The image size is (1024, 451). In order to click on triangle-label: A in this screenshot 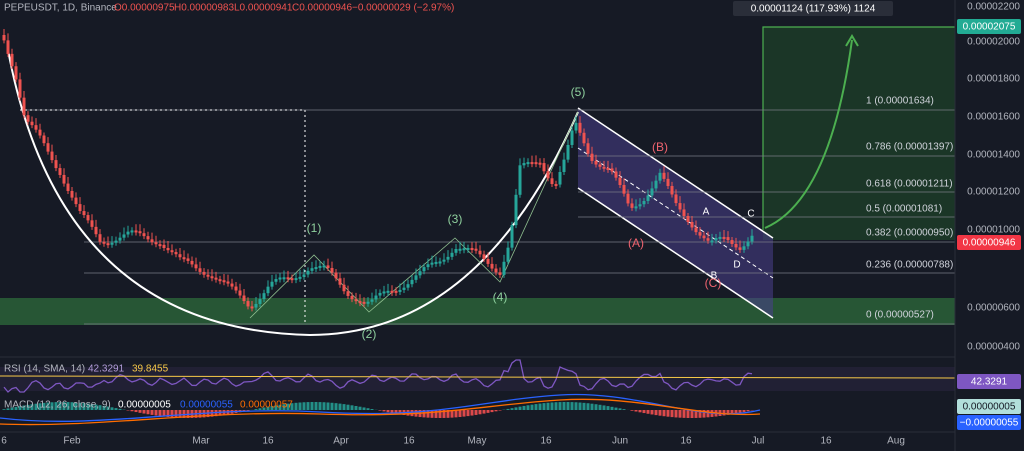, I will do `click(706, 212)`.